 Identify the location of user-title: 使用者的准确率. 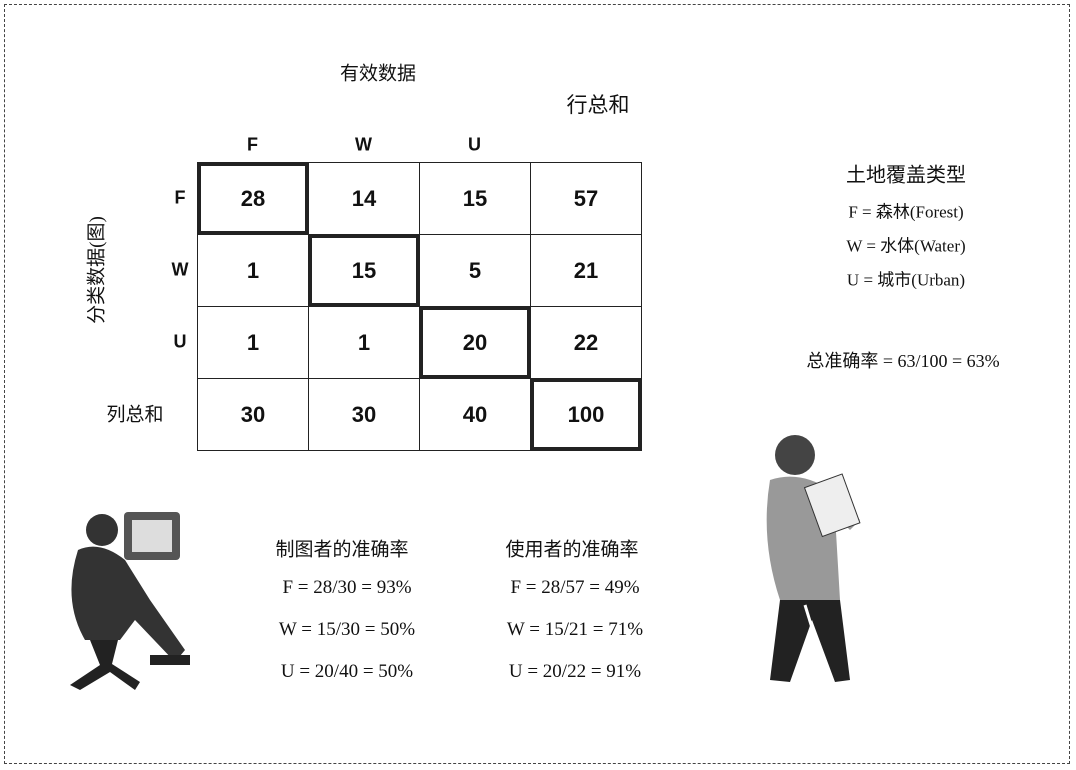
(572, 550).